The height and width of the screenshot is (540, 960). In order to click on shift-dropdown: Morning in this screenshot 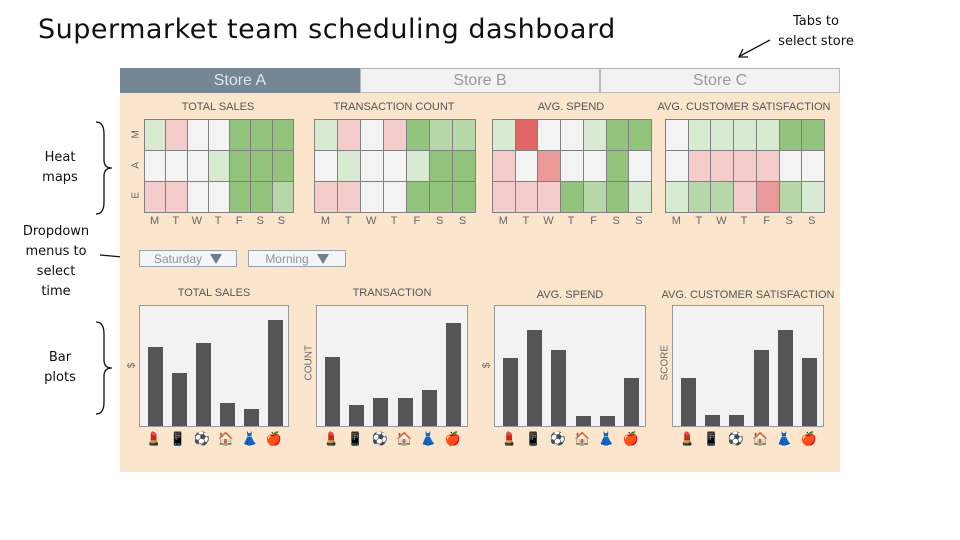, I will do `click(297, 258)`.